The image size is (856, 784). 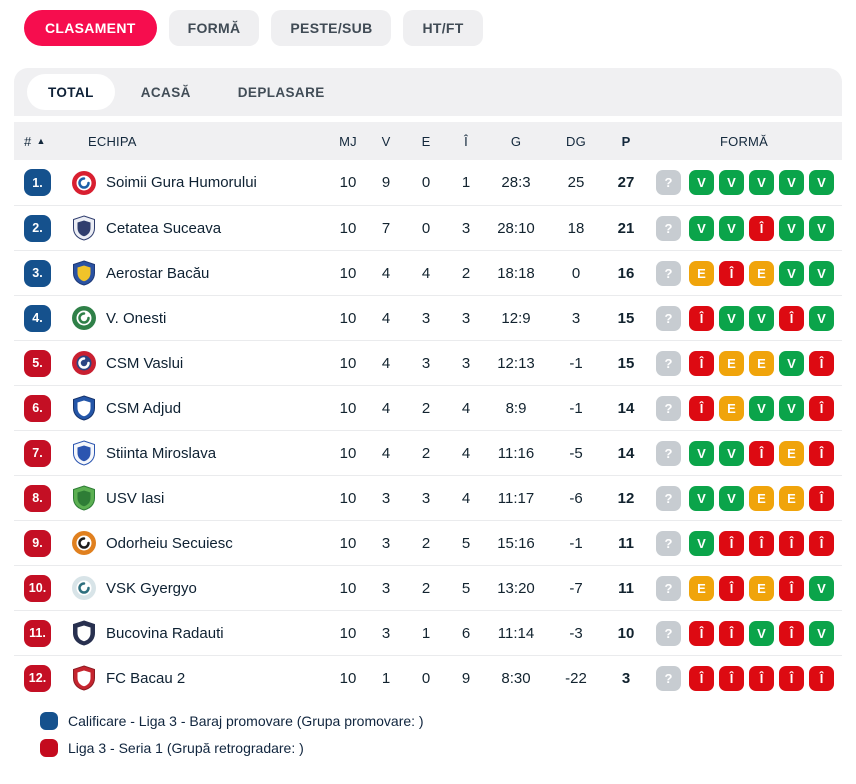 I want to click on table-row: 6. CSM Adjud 10 4 2 4 8:9 -1 14? Î E V V Î, so click(x=428, y=407).